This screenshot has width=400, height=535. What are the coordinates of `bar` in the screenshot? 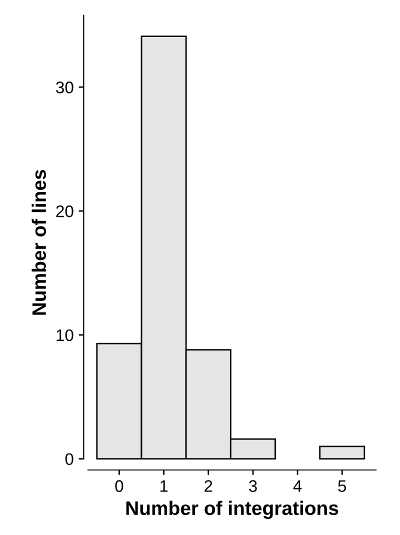 It's located at (342, 453).